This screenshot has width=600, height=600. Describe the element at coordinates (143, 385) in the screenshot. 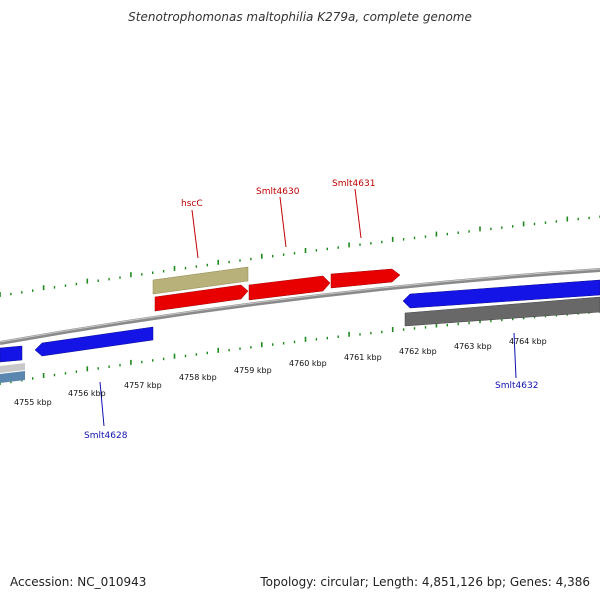

I see `scale-label: 4757 kbp` at that location.